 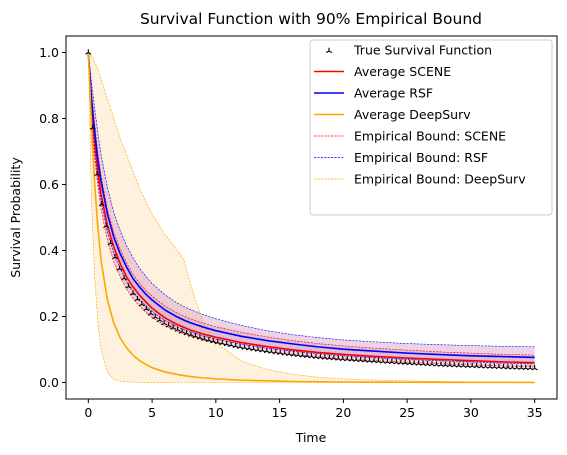 I want to click on legend-label-average-deepsurv: Average DeepSurv, so click(x=412, y=114).